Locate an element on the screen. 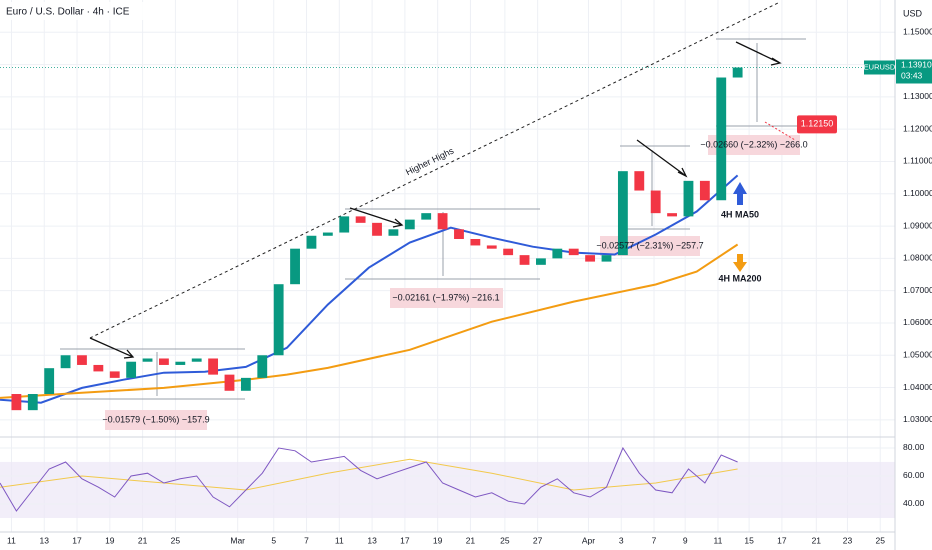  measure-label: −0.02577 (−2.31%) −257.7 is located at coordinates (649, 245).